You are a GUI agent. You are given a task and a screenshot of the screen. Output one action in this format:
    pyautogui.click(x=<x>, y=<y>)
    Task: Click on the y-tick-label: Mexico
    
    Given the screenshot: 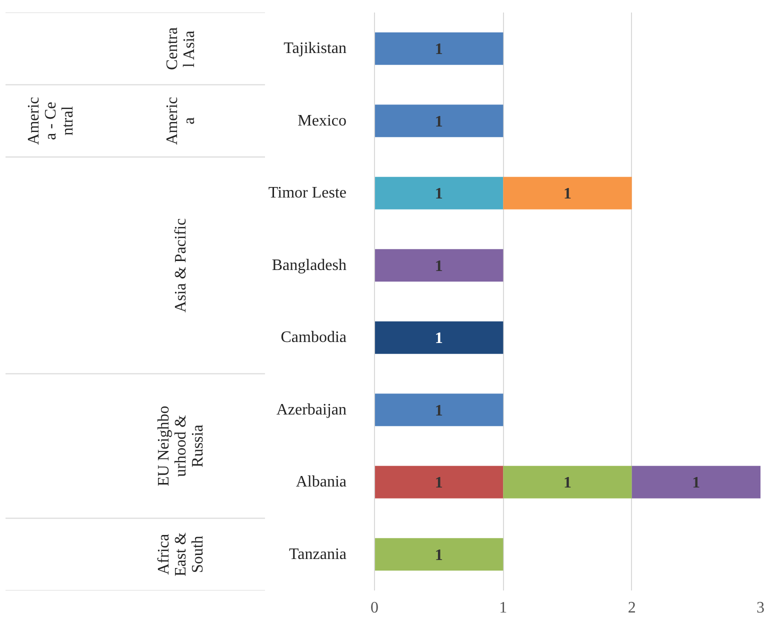 What is the action you would take?
    pyautogui.click(x=322, y=121)
    